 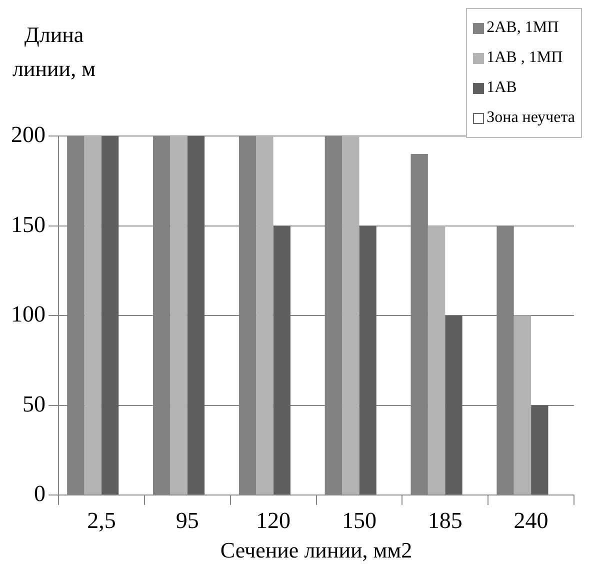 What do you see at coordinates (28, 135) in the screenshot?
I see `y-tick-label: 200` at bounding box center [28, 135].